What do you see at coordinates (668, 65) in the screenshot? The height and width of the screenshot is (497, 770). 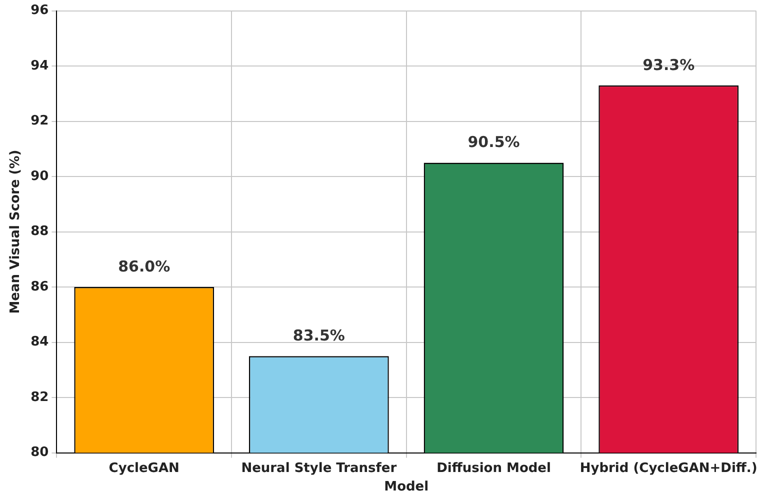 I see `data-label: 93.3%` at bounding box center [668, 65].